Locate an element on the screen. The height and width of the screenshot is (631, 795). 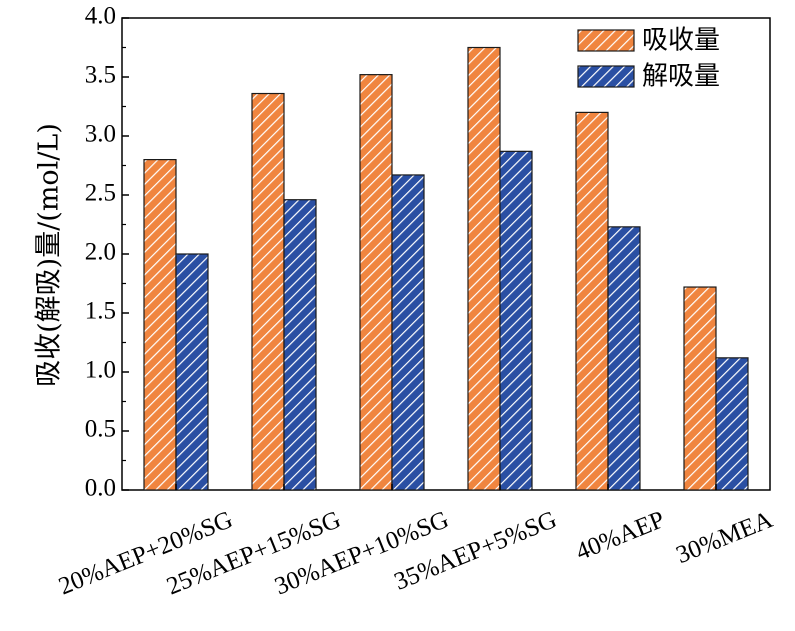
y-tick-label: 3.0 is located at coordinates (100, 134).